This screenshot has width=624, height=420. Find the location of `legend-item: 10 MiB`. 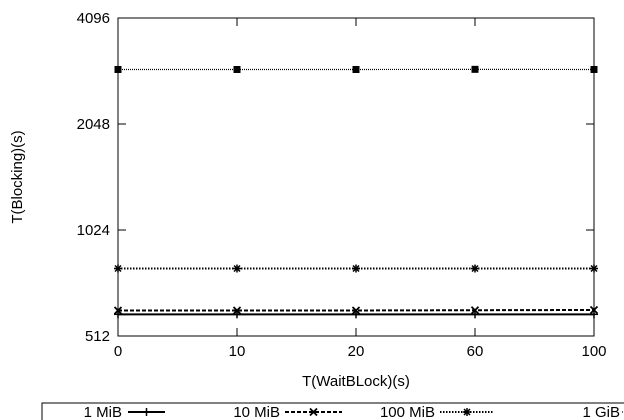

legend-item: 10 MiB is located at coordinates (287, 412).